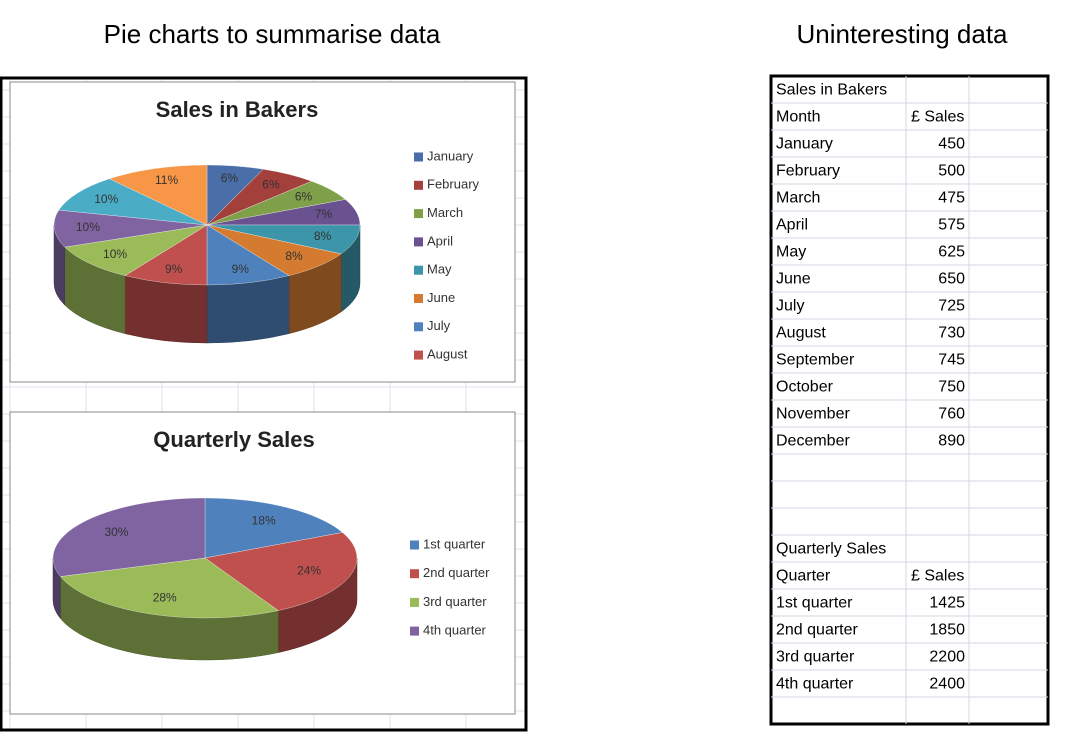 This screenshot has width=1073, height=745. I want to click on cell-text: 760, so click(951, 414).